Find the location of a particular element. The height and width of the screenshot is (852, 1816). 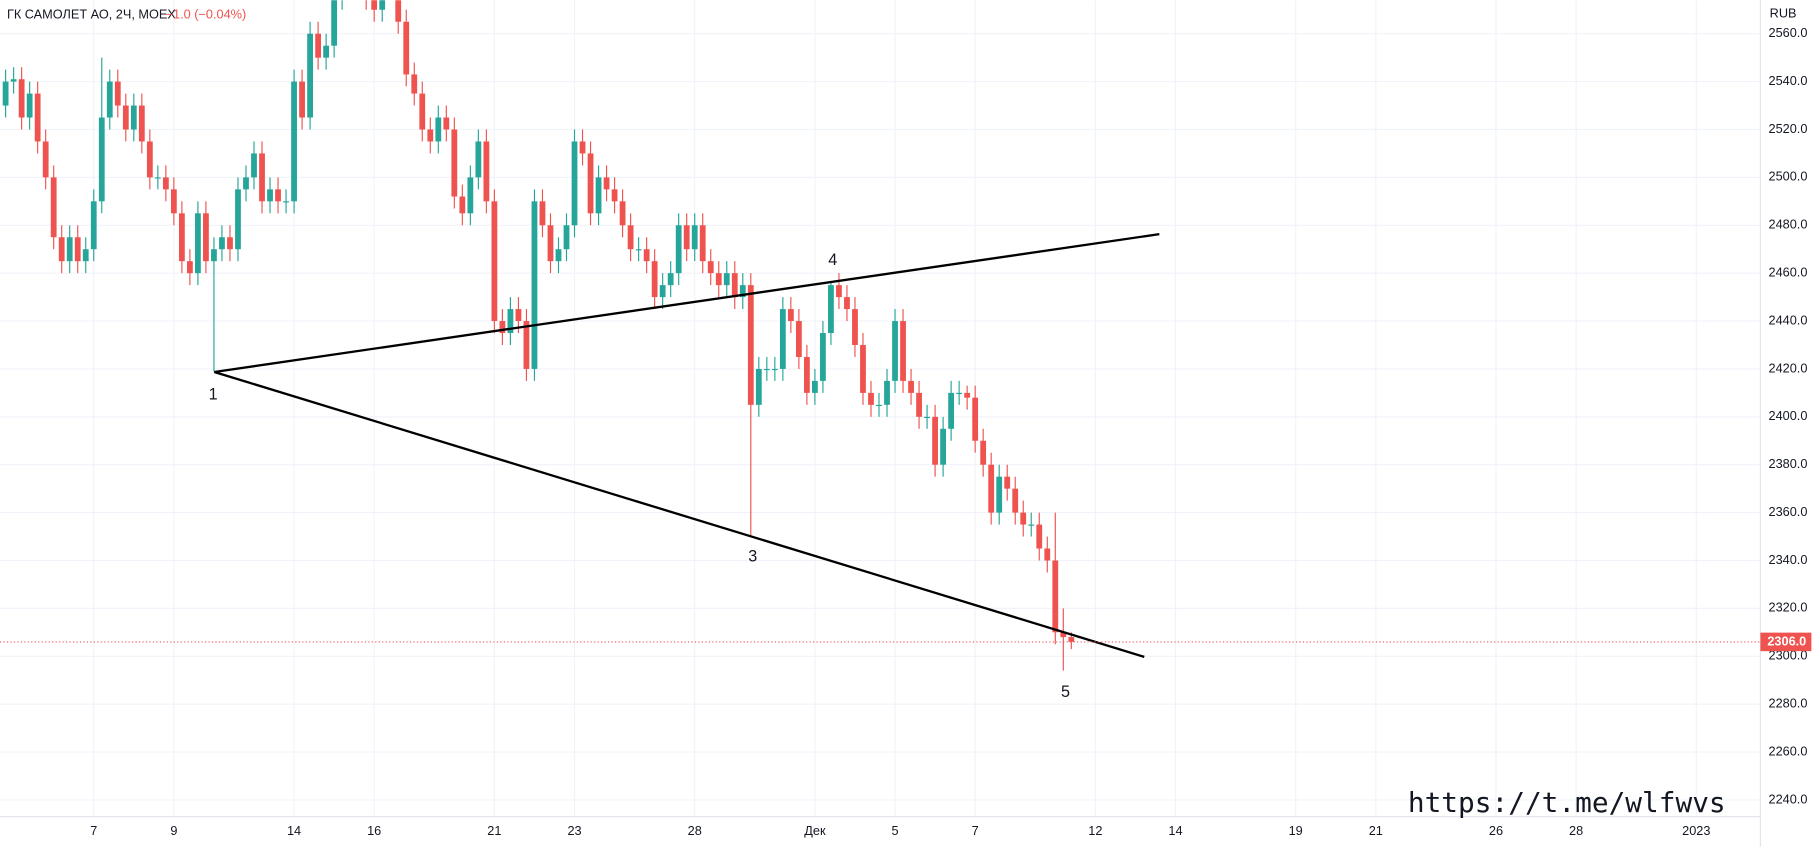

last-price-label: 2306.0 is located at coordinates (1786, 640).